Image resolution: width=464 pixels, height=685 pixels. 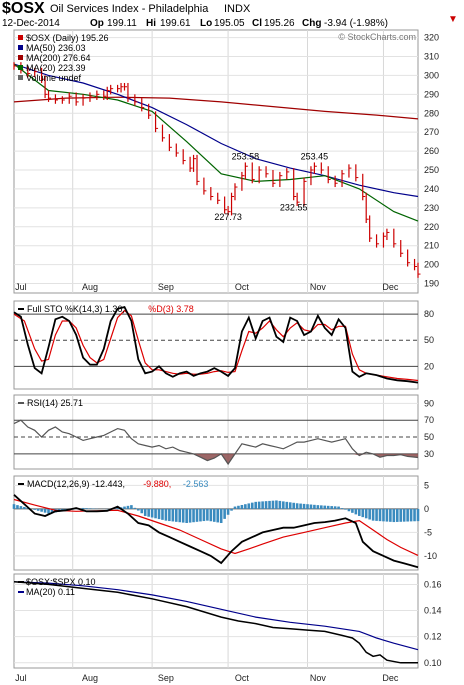 I want to click on price-annotation: 232.55, so click(x=294, y=208).